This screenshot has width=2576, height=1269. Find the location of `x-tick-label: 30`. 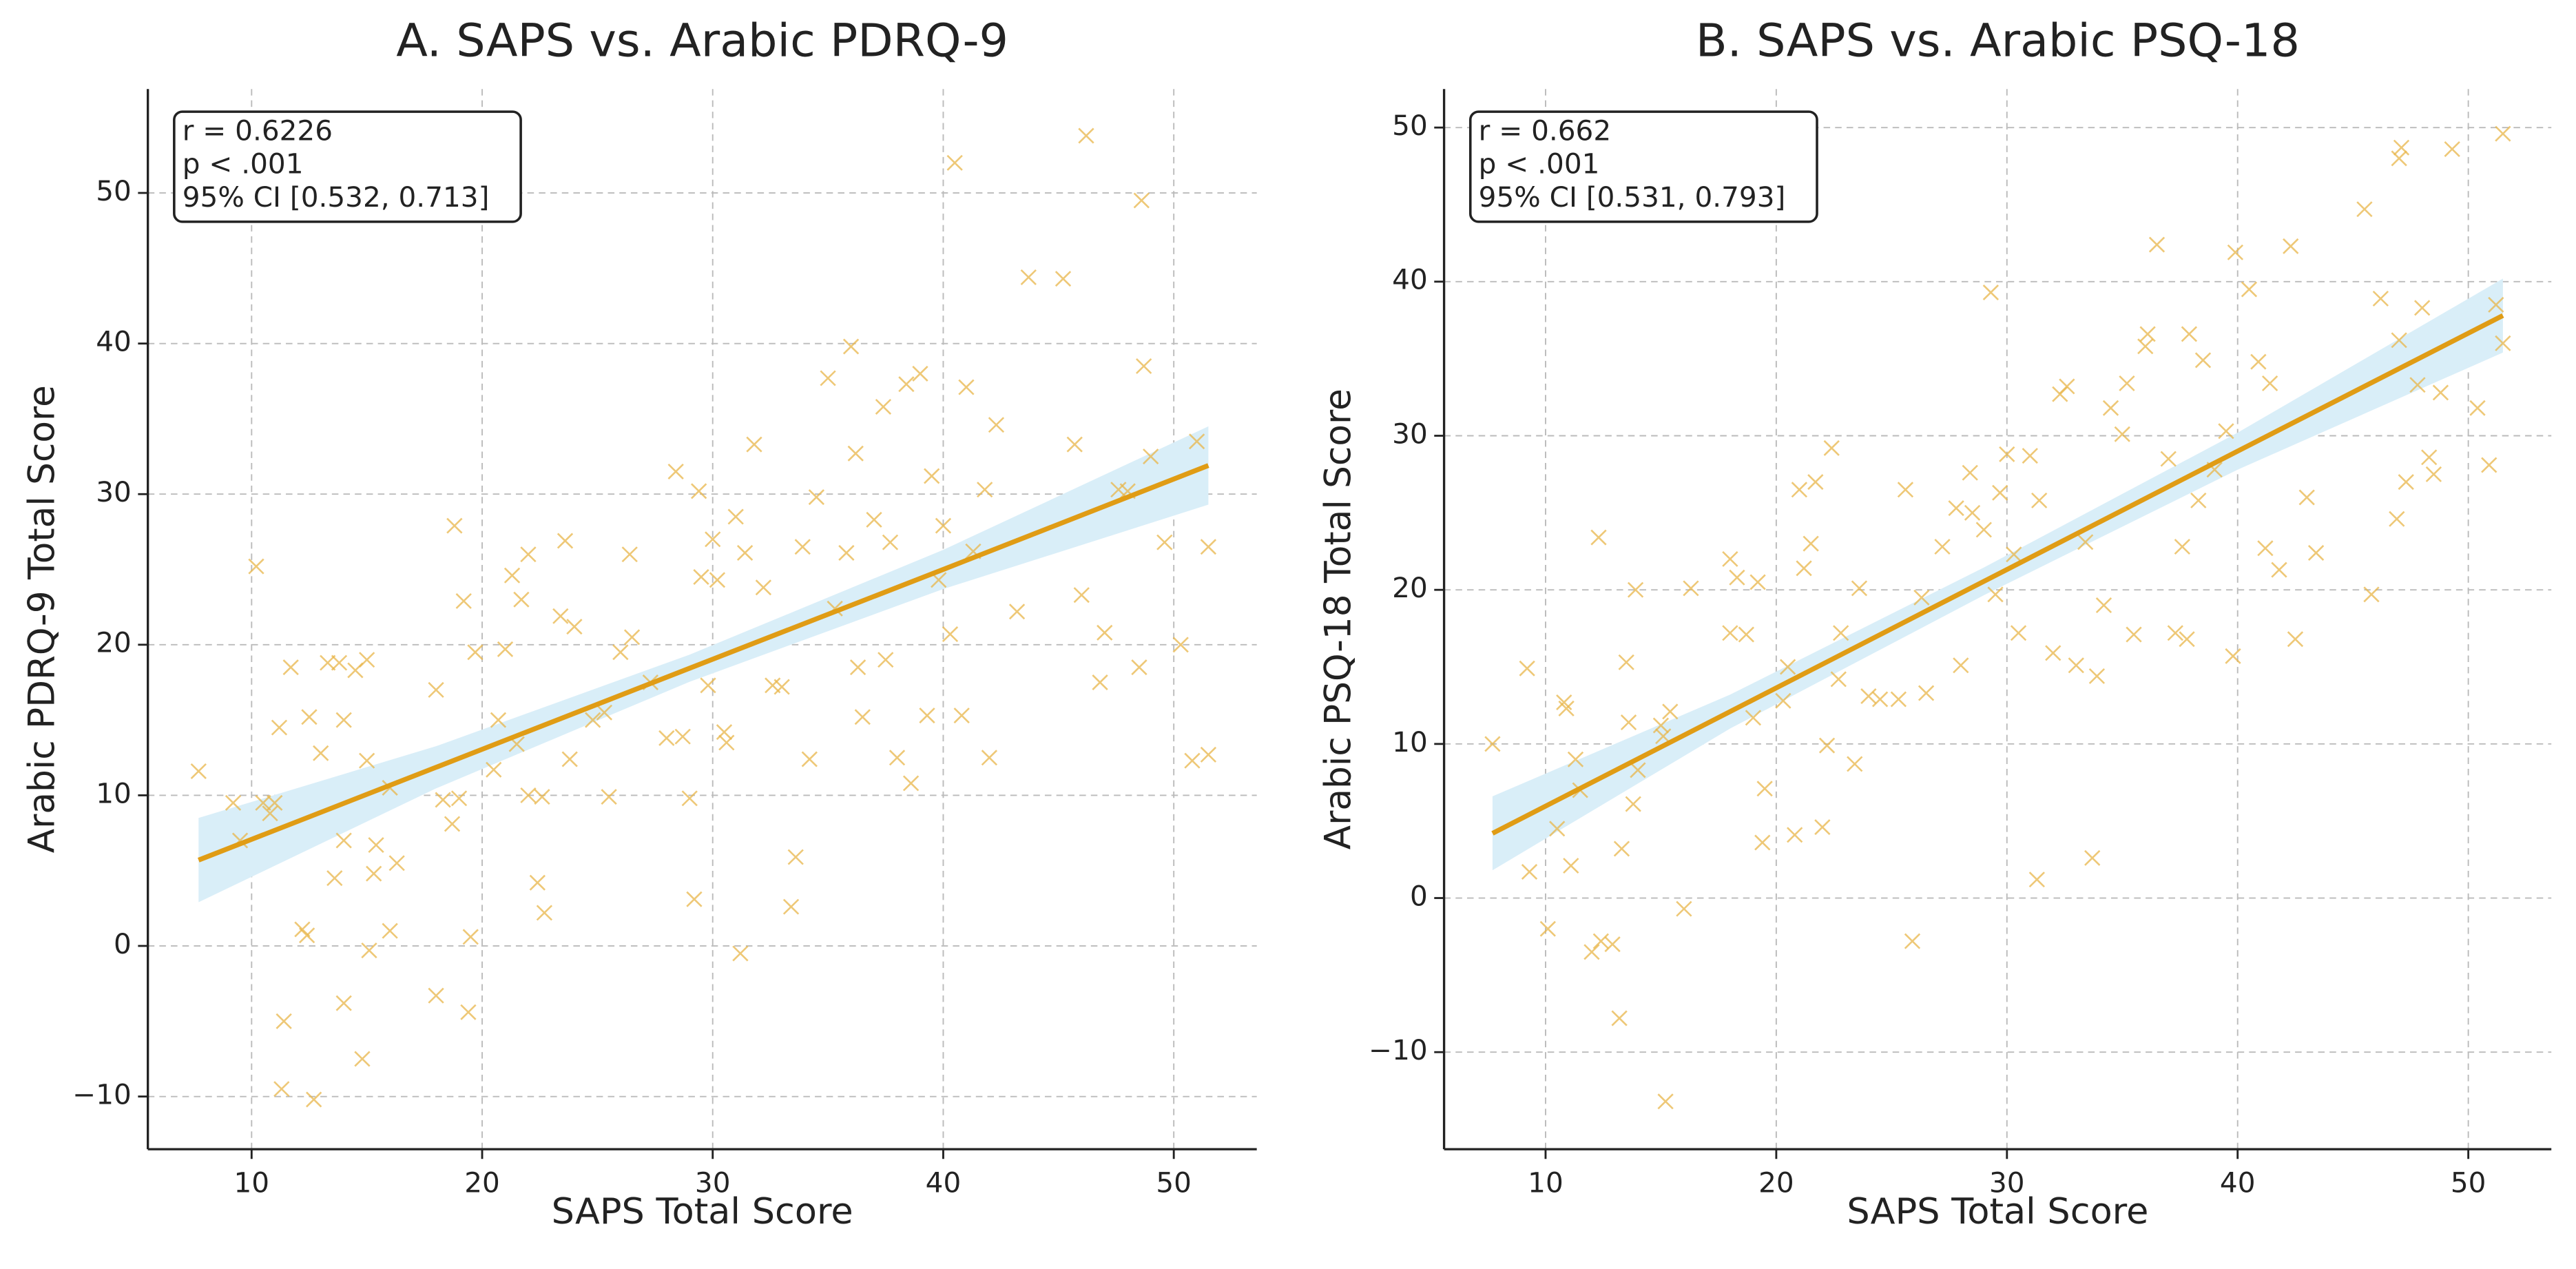

x-tick-label: 30 is located at coordinates (2007, 1183).